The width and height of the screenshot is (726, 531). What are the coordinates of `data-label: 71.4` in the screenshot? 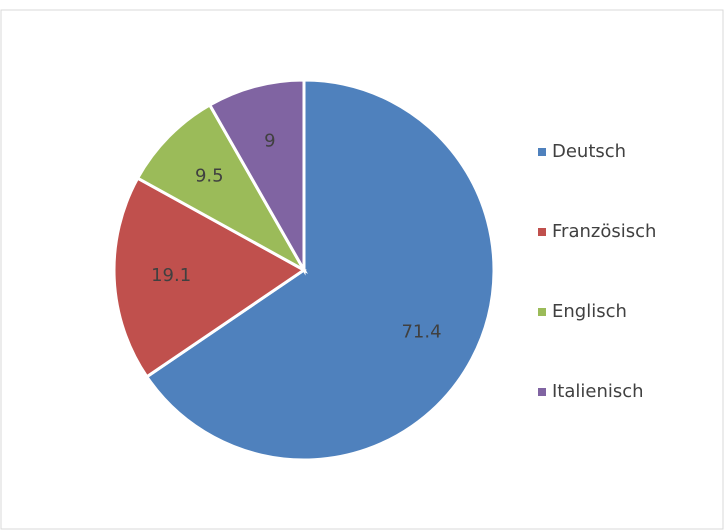 It's located at (421, 331).